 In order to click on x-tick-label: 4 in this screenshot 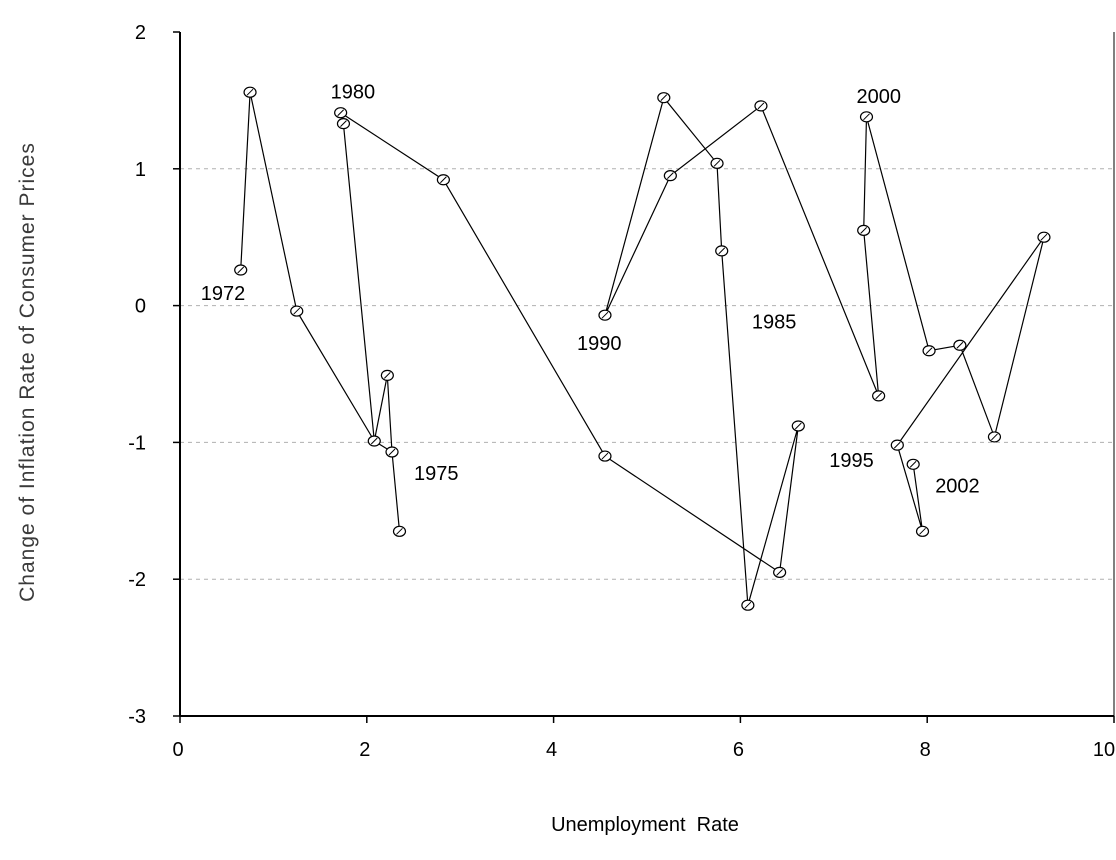, I will do `click(551, 750)`.